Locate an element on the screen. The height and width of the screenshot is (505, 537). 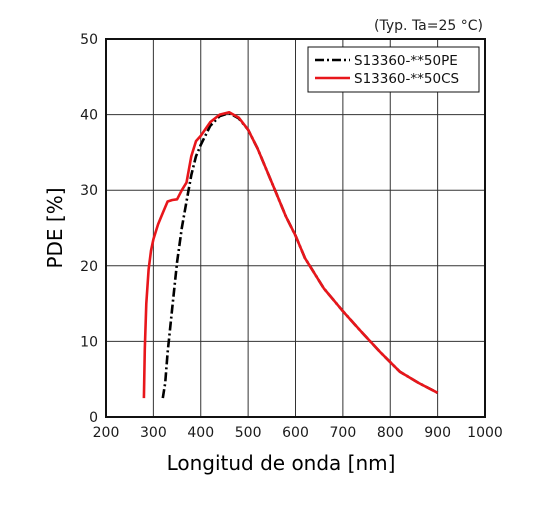
x-axis-title: Longitud de onda [nm] is located at coordinates (281, 463).